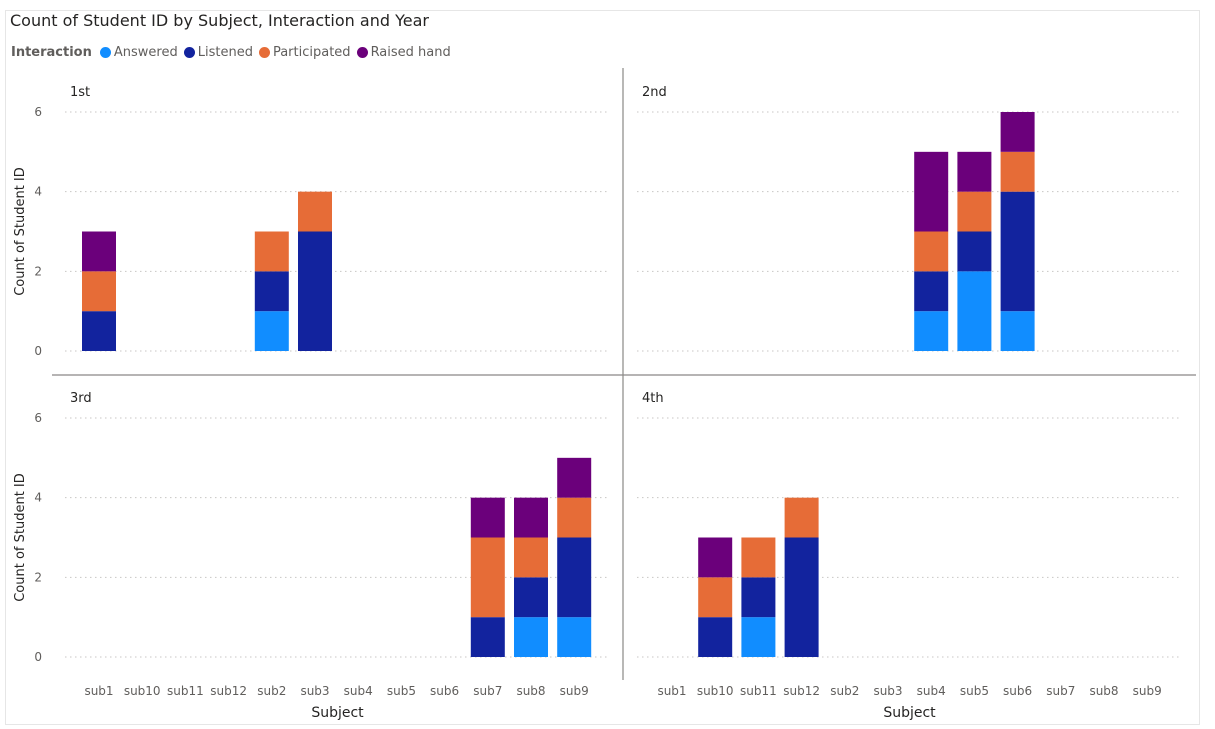  Describe the element at coordinates (315, 291) in the screenshot. I see `bar-segment-sub3-listened` at that location.